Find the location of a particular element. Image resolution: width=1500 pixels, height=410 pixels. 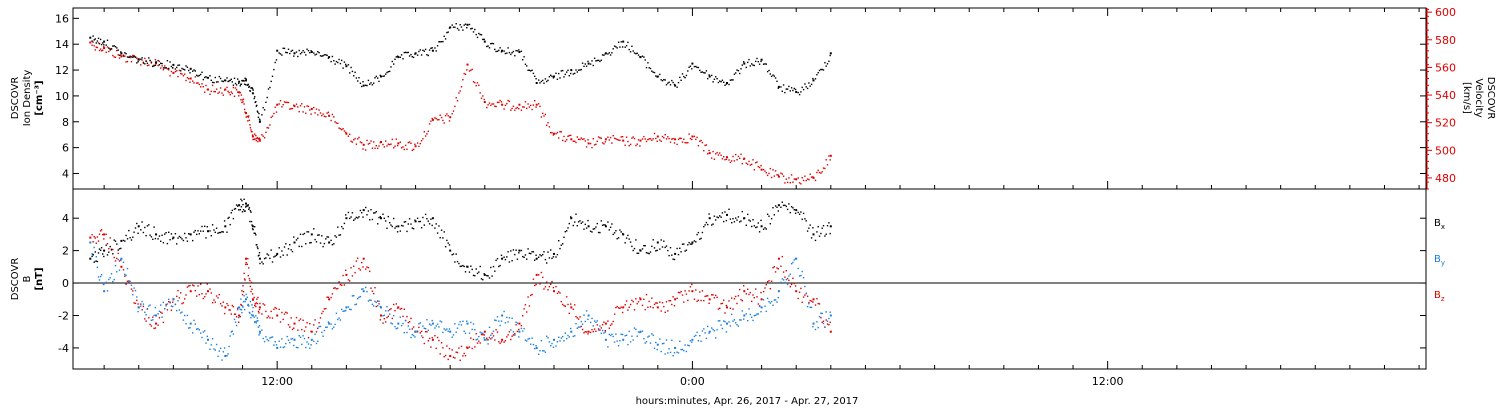

bz-series-point is located at coordinates (605, 323).